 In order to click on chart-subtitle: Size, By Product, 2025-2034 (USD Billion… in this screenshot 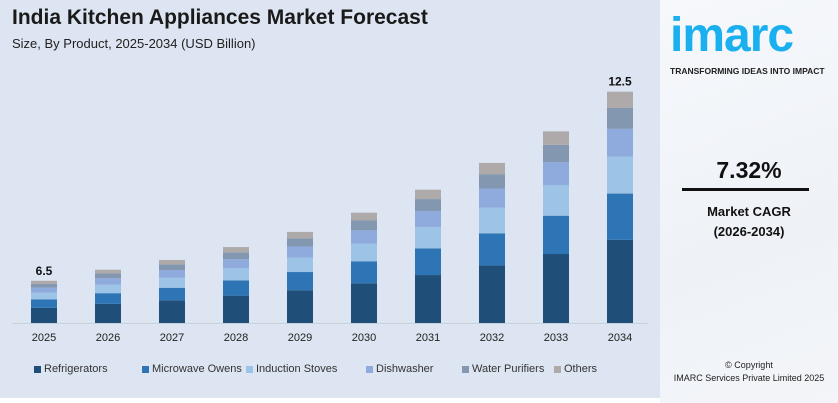, I will do `click(134, 43)`.